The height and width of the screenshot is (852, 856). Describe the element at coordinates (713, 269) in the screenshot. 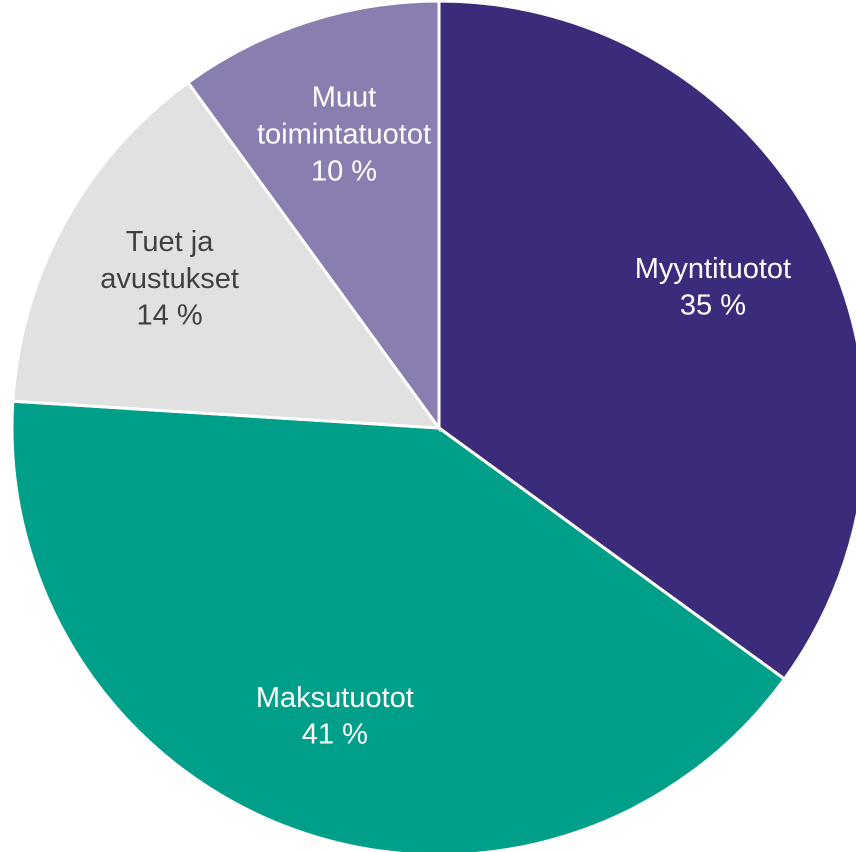

I see `slice-label: Myyntituotot` at that location.